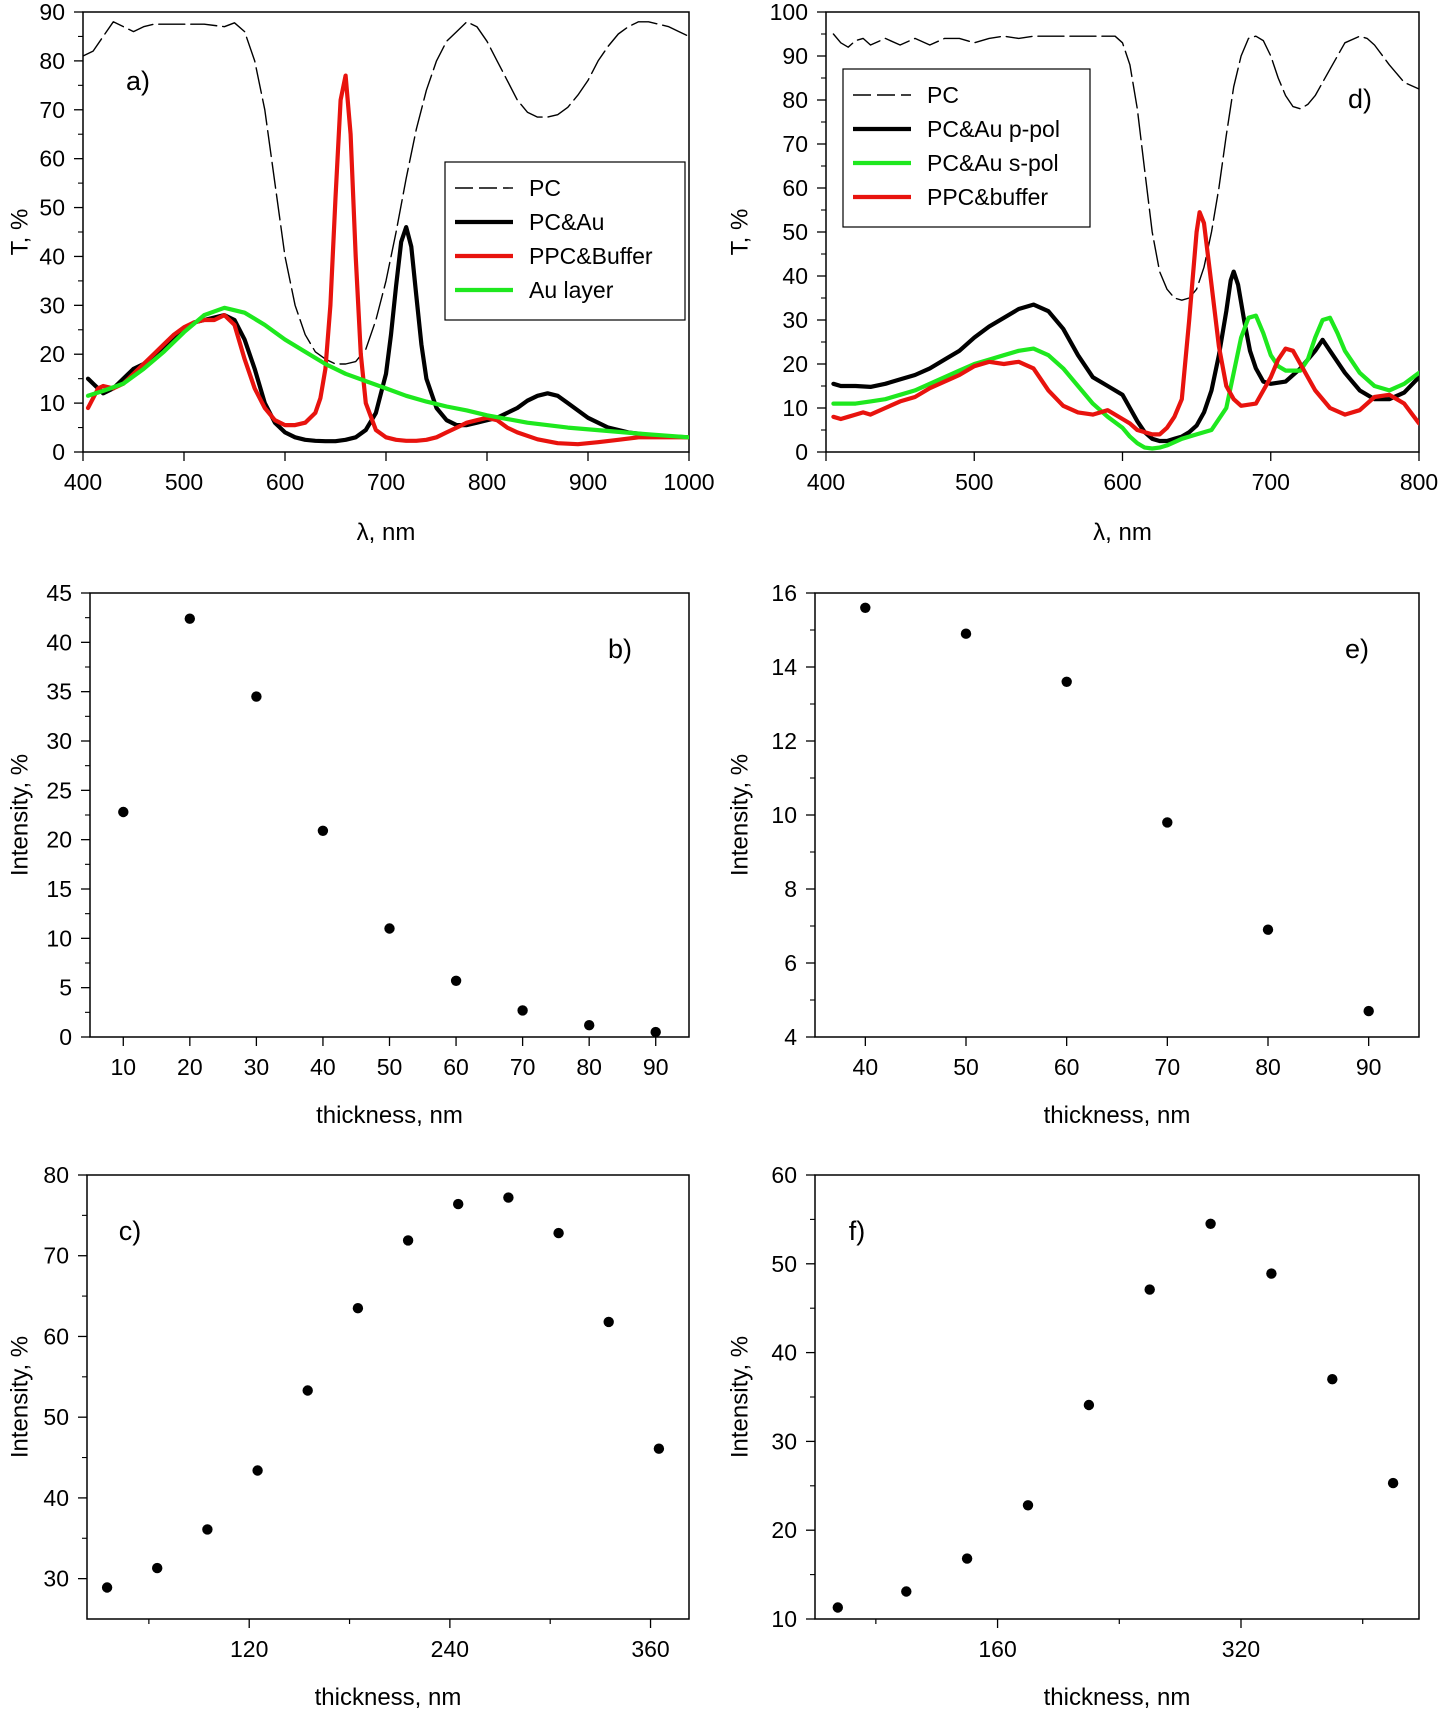  I want to click on series-line-pc-au-p-pol, so click(1125, 356).